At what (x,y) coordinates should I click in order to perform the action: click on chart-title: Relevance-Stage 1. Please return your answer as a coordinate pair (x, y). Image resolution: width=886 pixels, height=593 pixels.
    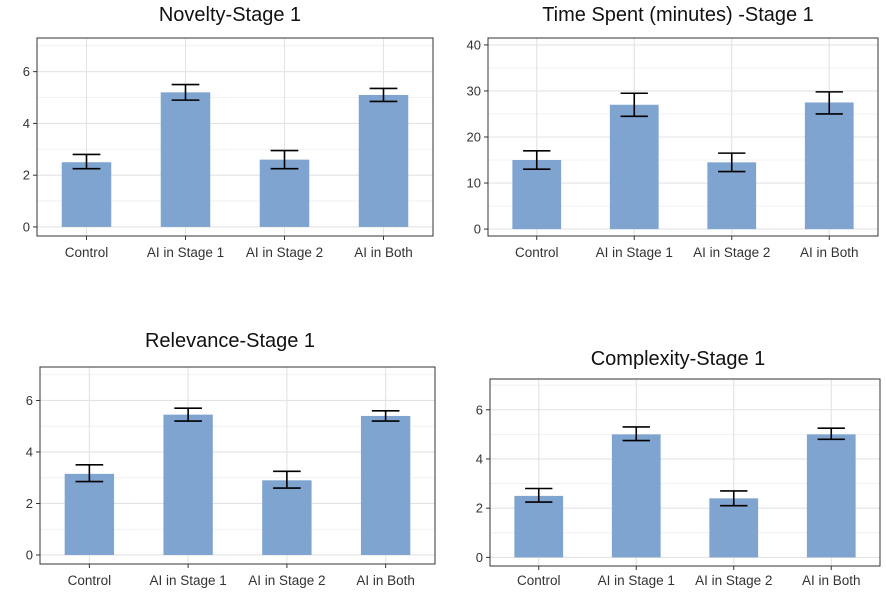
    Looking at the image, I should click on (230, 341).